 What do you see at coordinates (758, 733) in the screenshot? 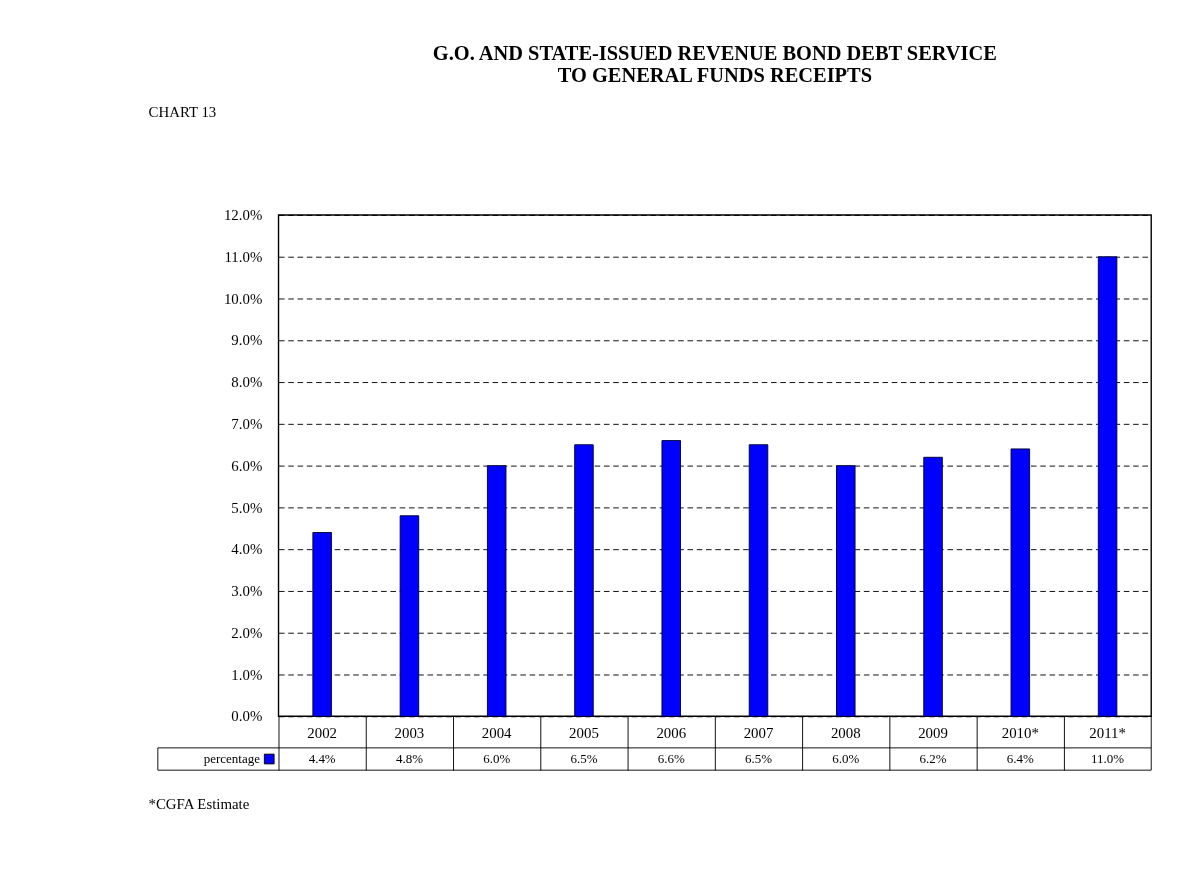
I see `x-tick-label: 2007` at bounding box center [758, 733].